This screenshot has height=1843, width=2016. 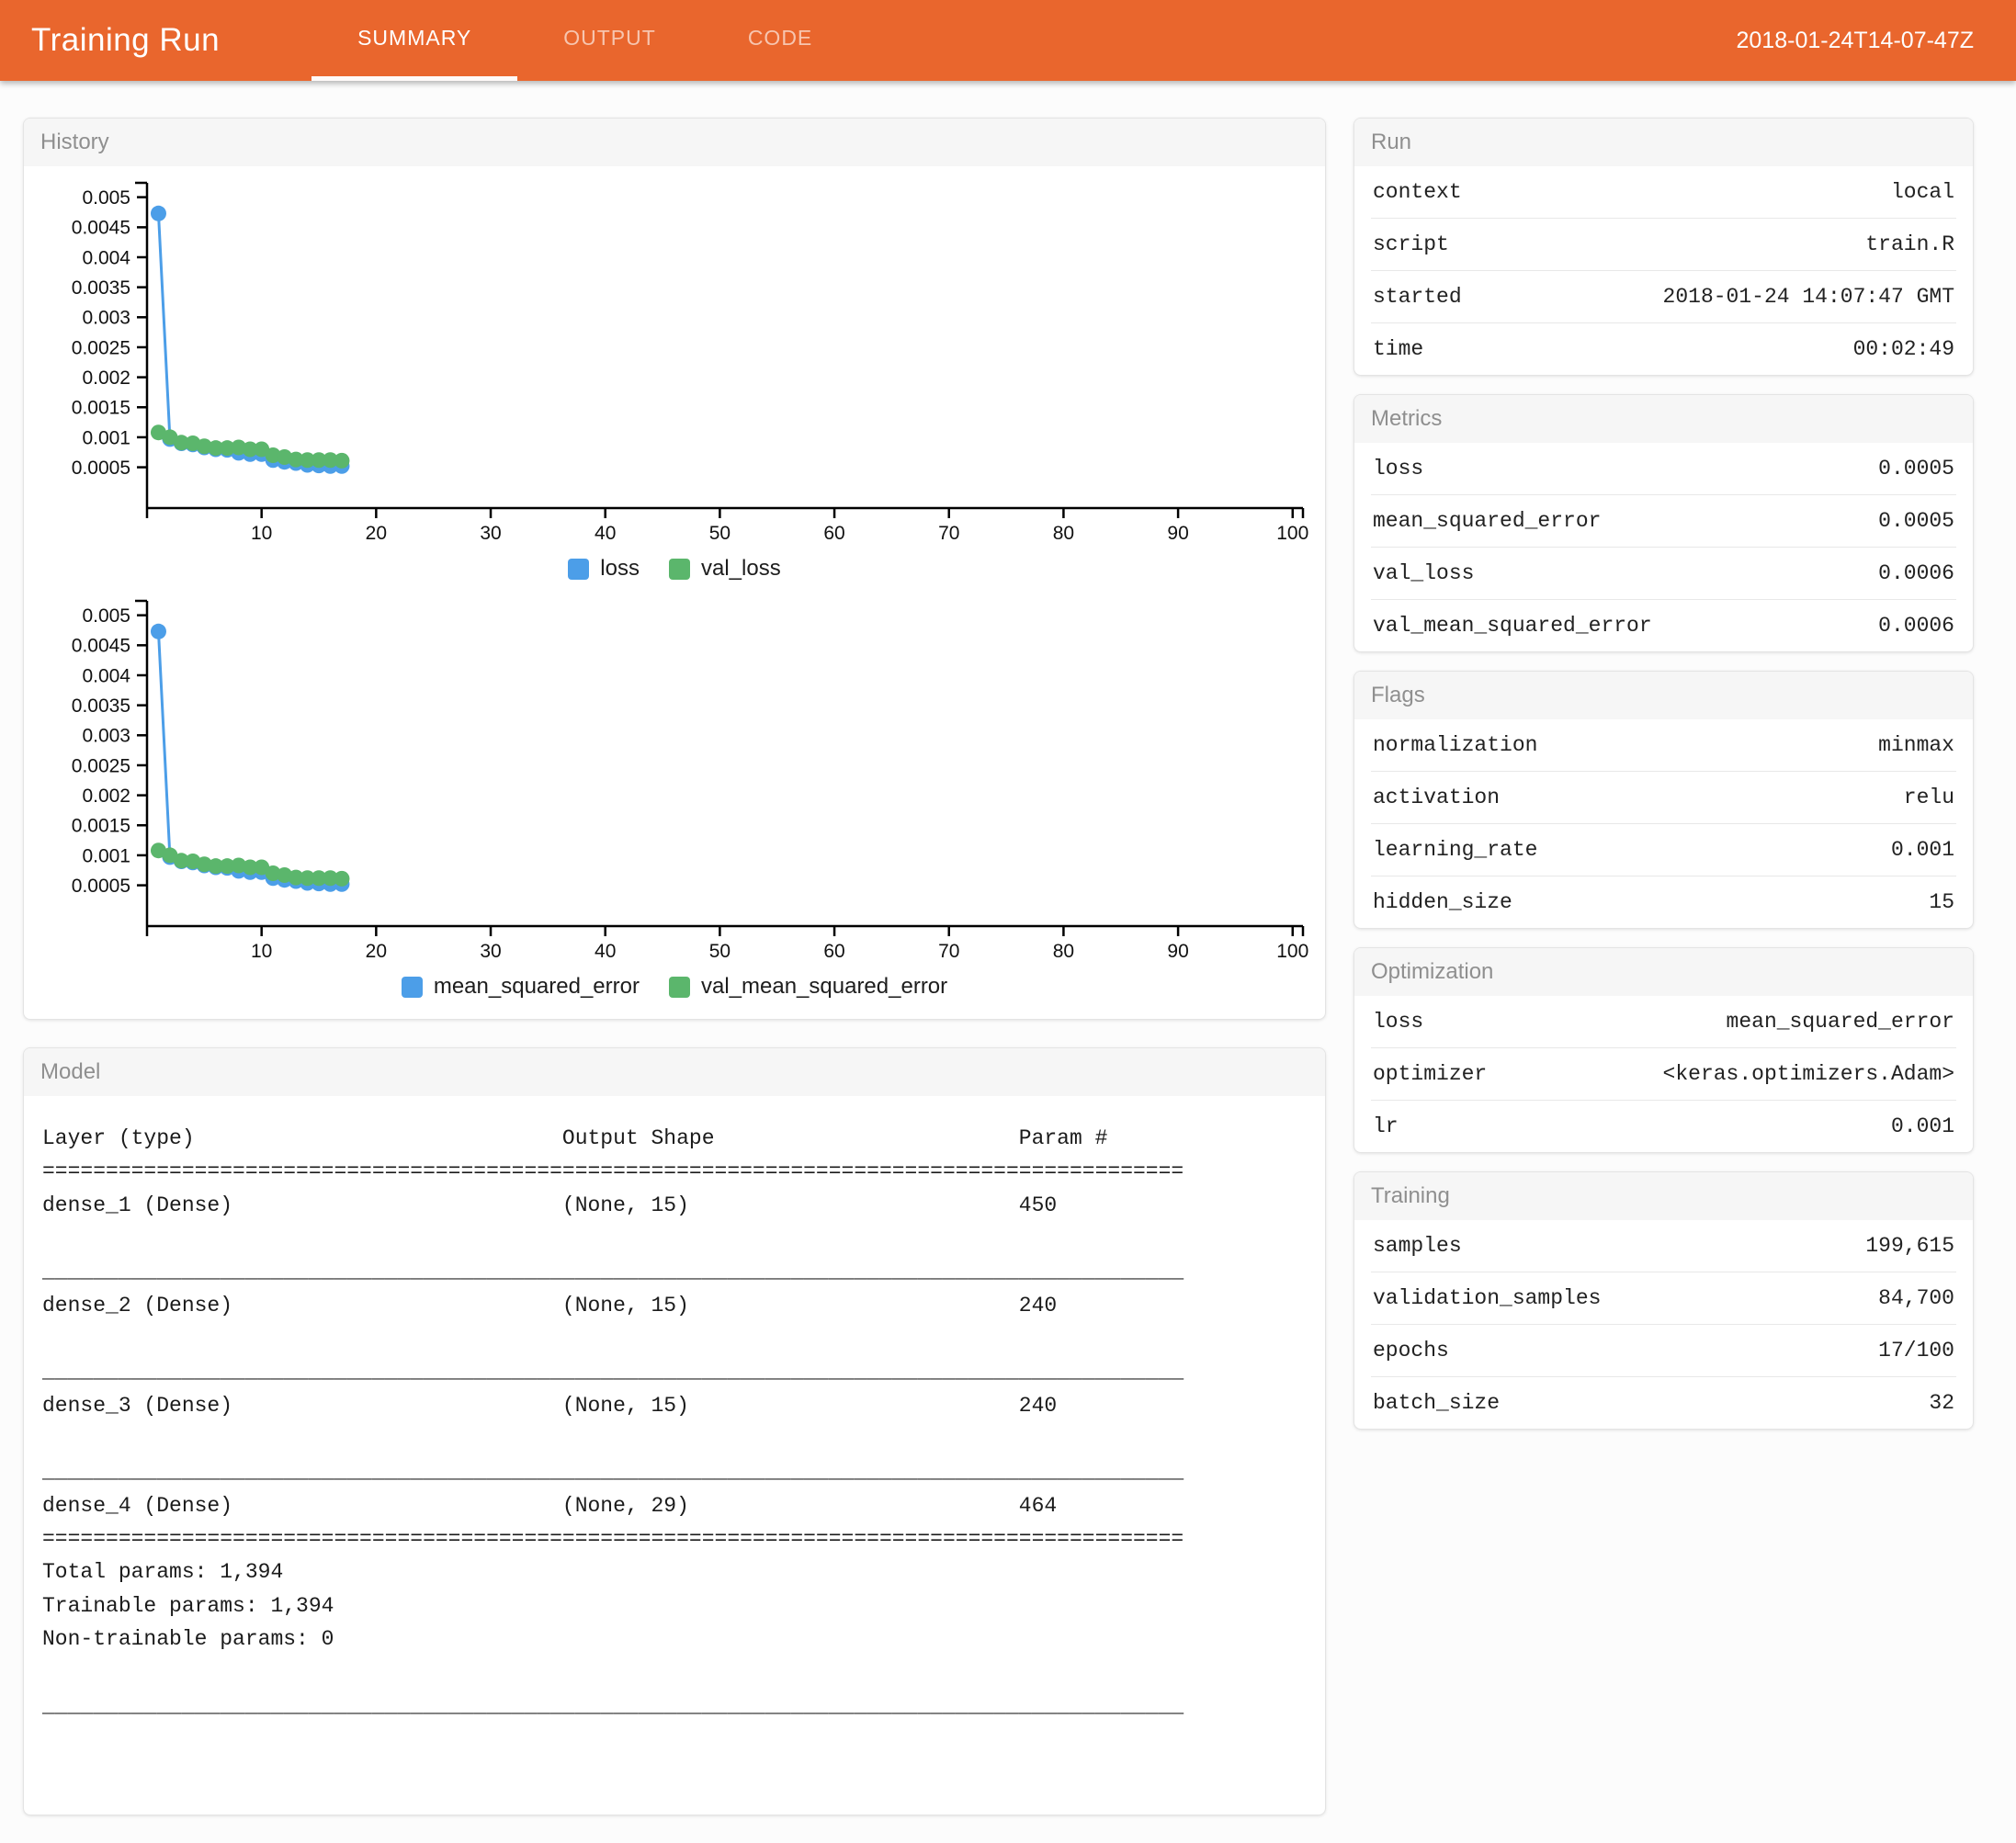 What do you see at coordinates (609, 38) in the screenshot?
I see `tab-output: OUTPUT` at bounding box center [609, 38].